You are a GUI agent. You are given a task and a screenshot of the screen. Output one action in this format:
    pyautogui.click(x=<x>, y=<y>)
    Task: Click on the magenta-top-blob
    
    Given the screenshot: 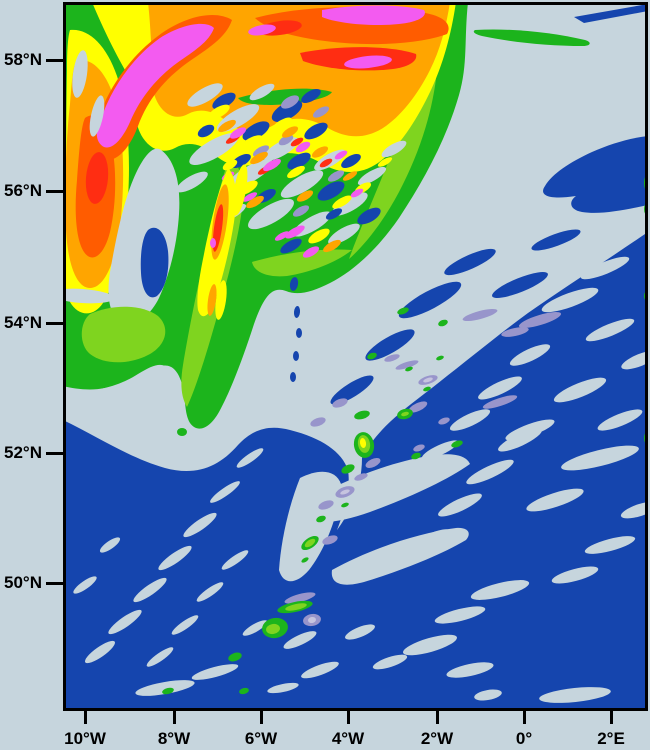 What is the action you would take?
    pyautogui.click(x=262, y=30)
    